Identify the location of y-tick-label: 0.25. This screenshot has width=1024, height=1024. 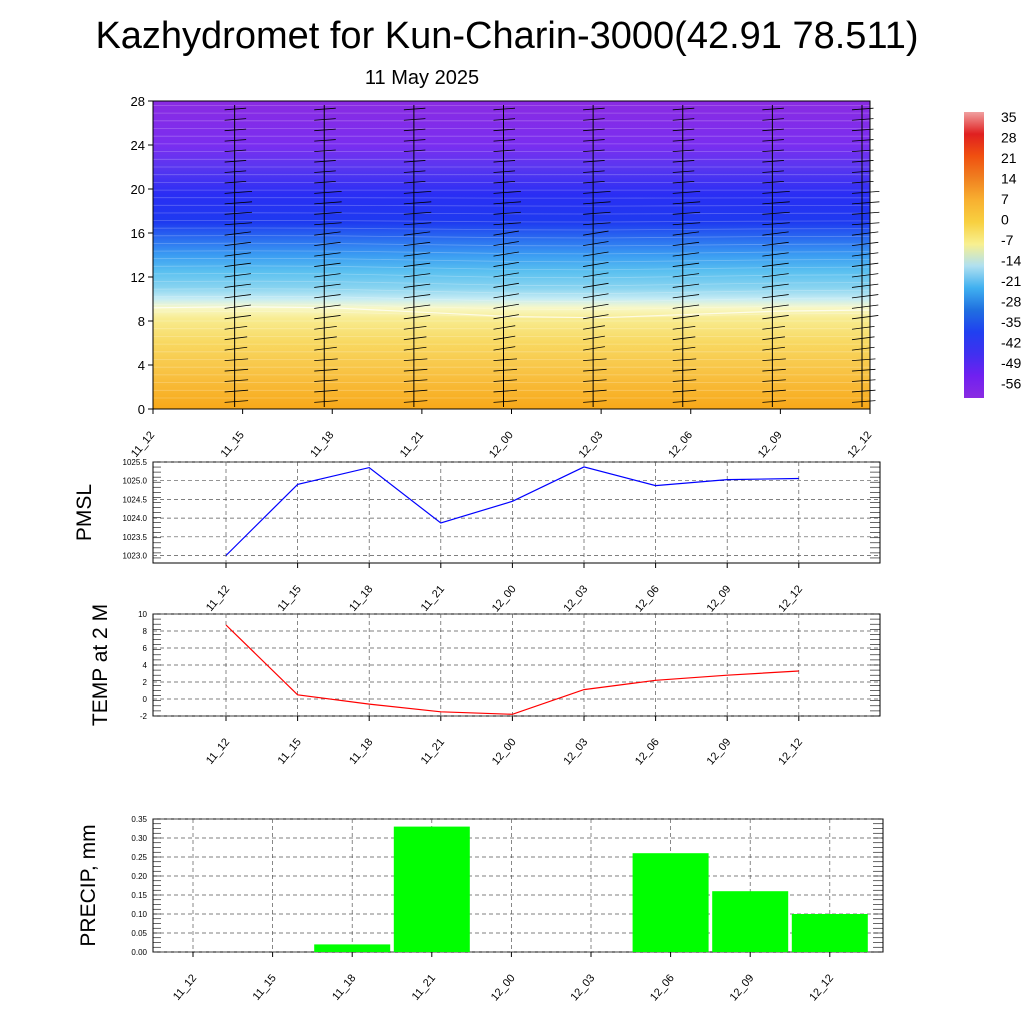
(139, 857).